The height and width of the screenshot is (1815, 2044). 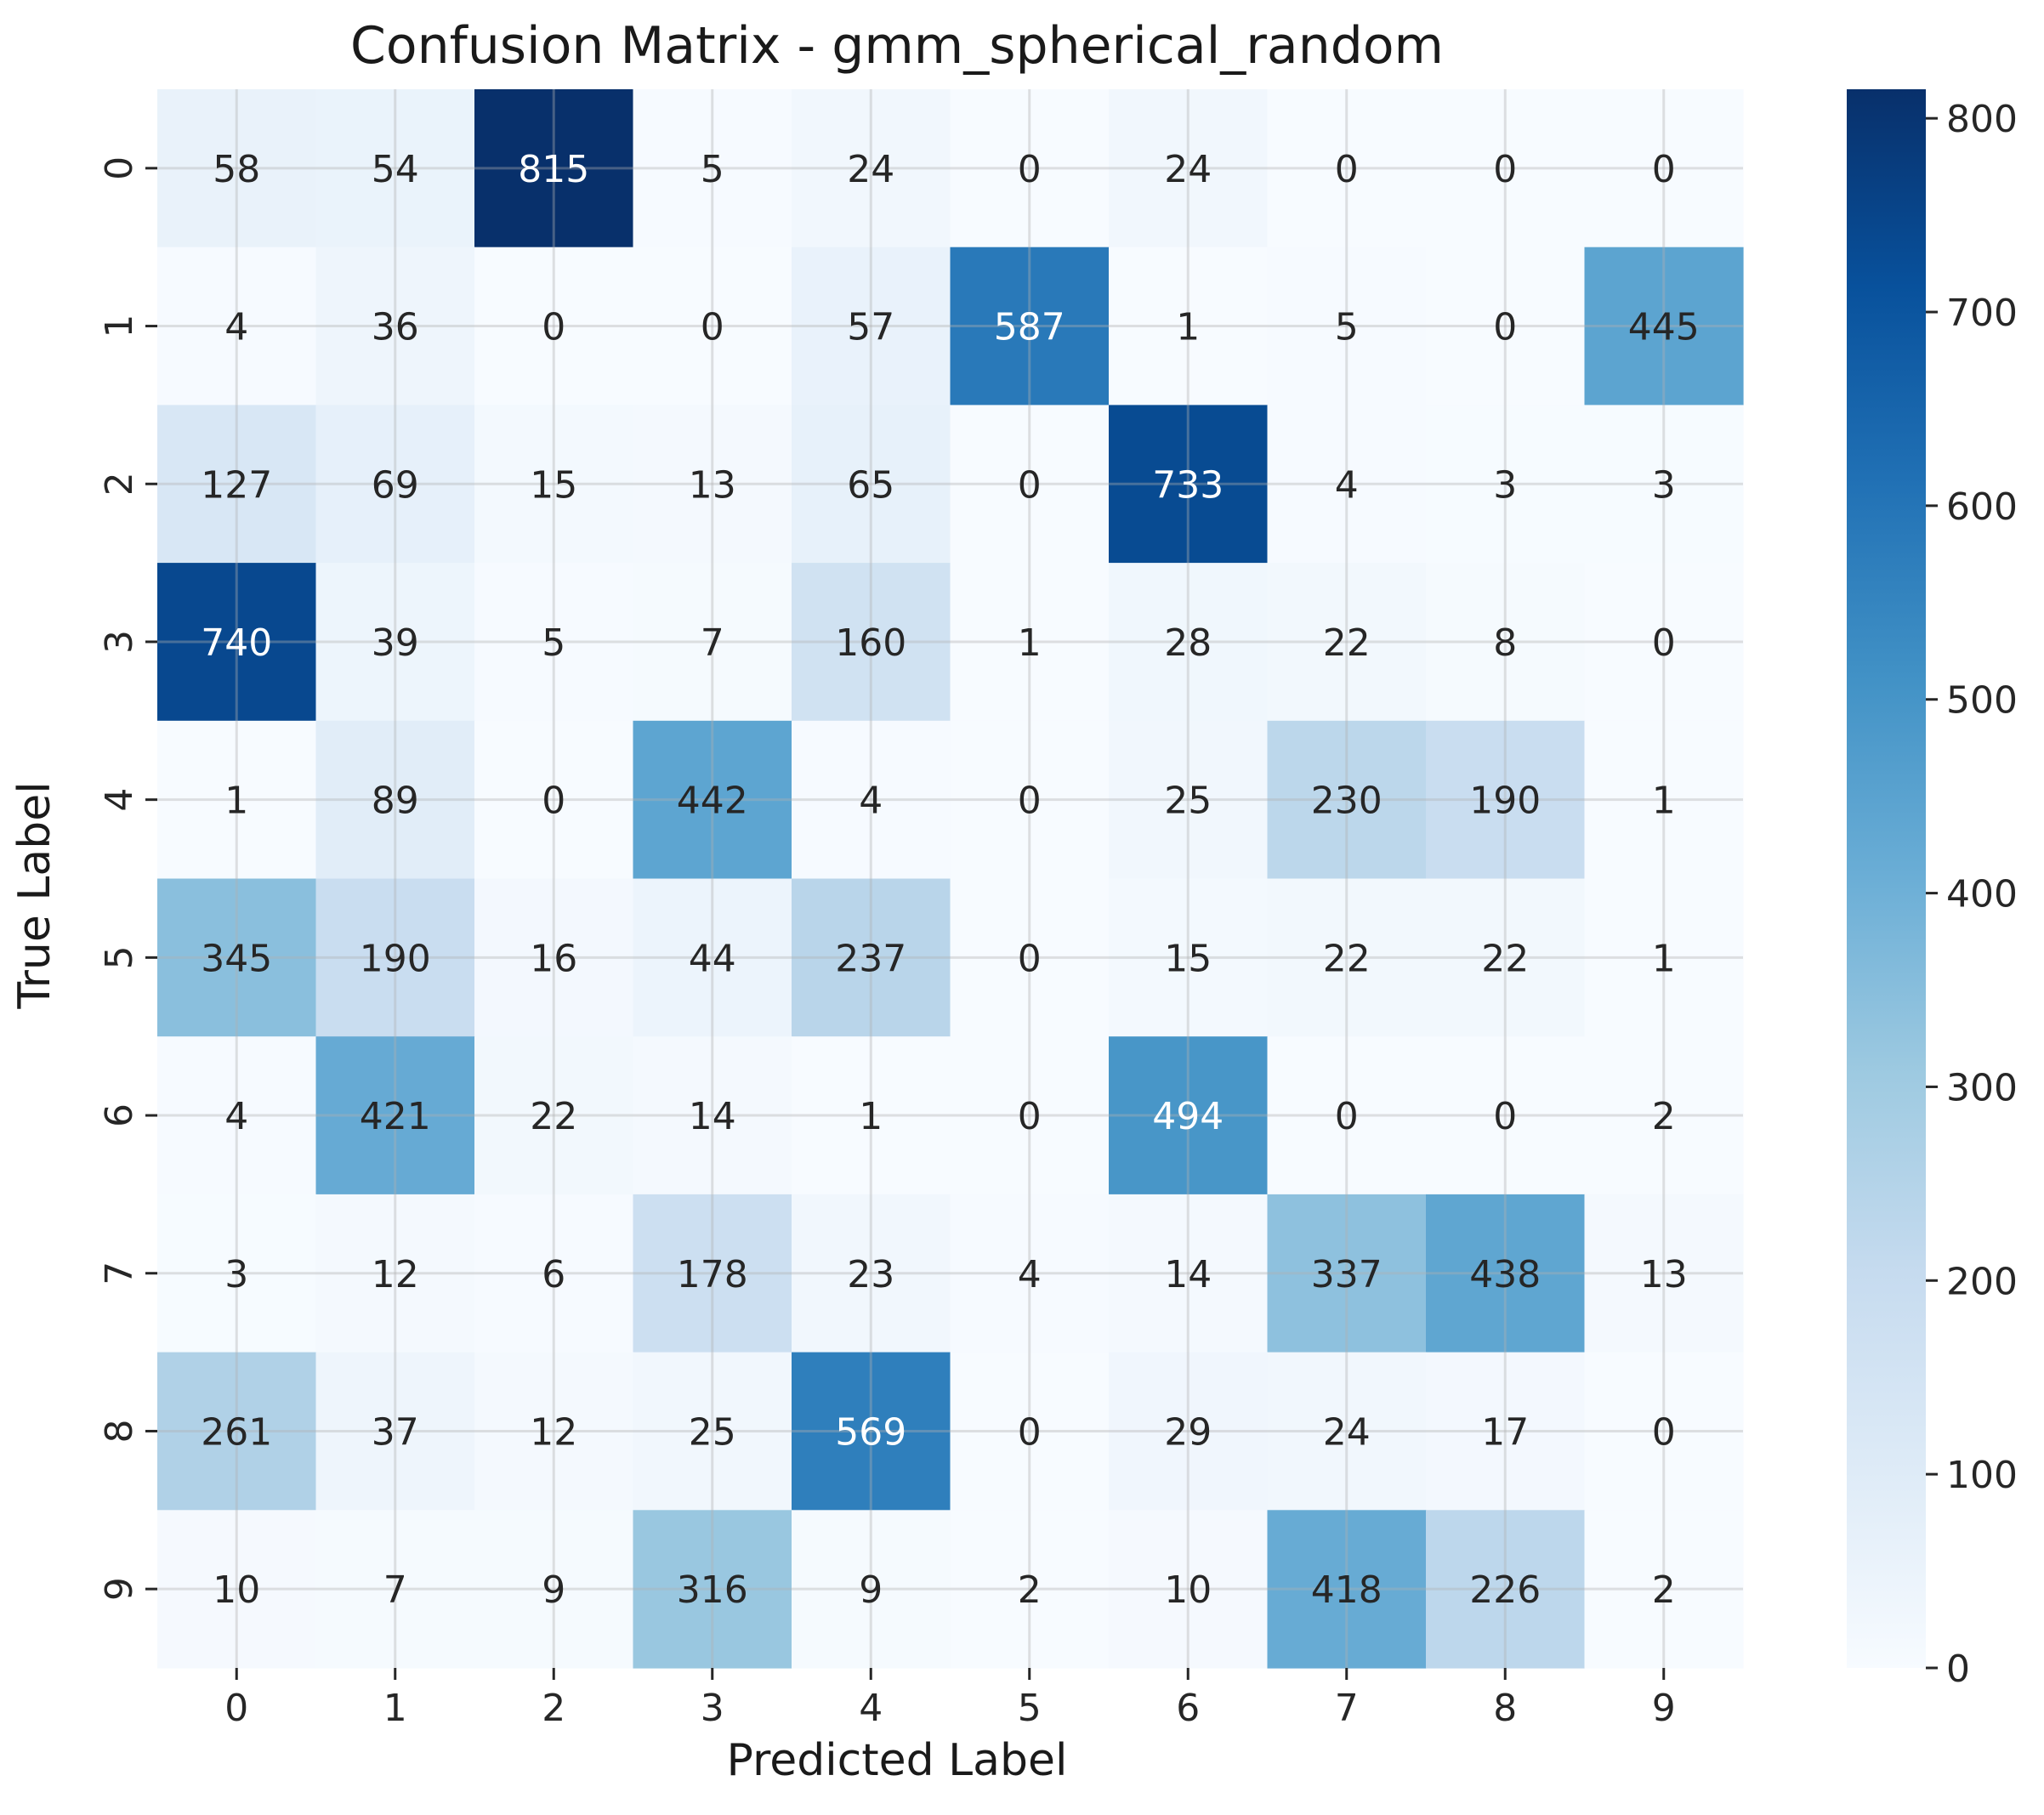 I want to click on colorbar-tick-label: 800, so click(x=1982, y=119).